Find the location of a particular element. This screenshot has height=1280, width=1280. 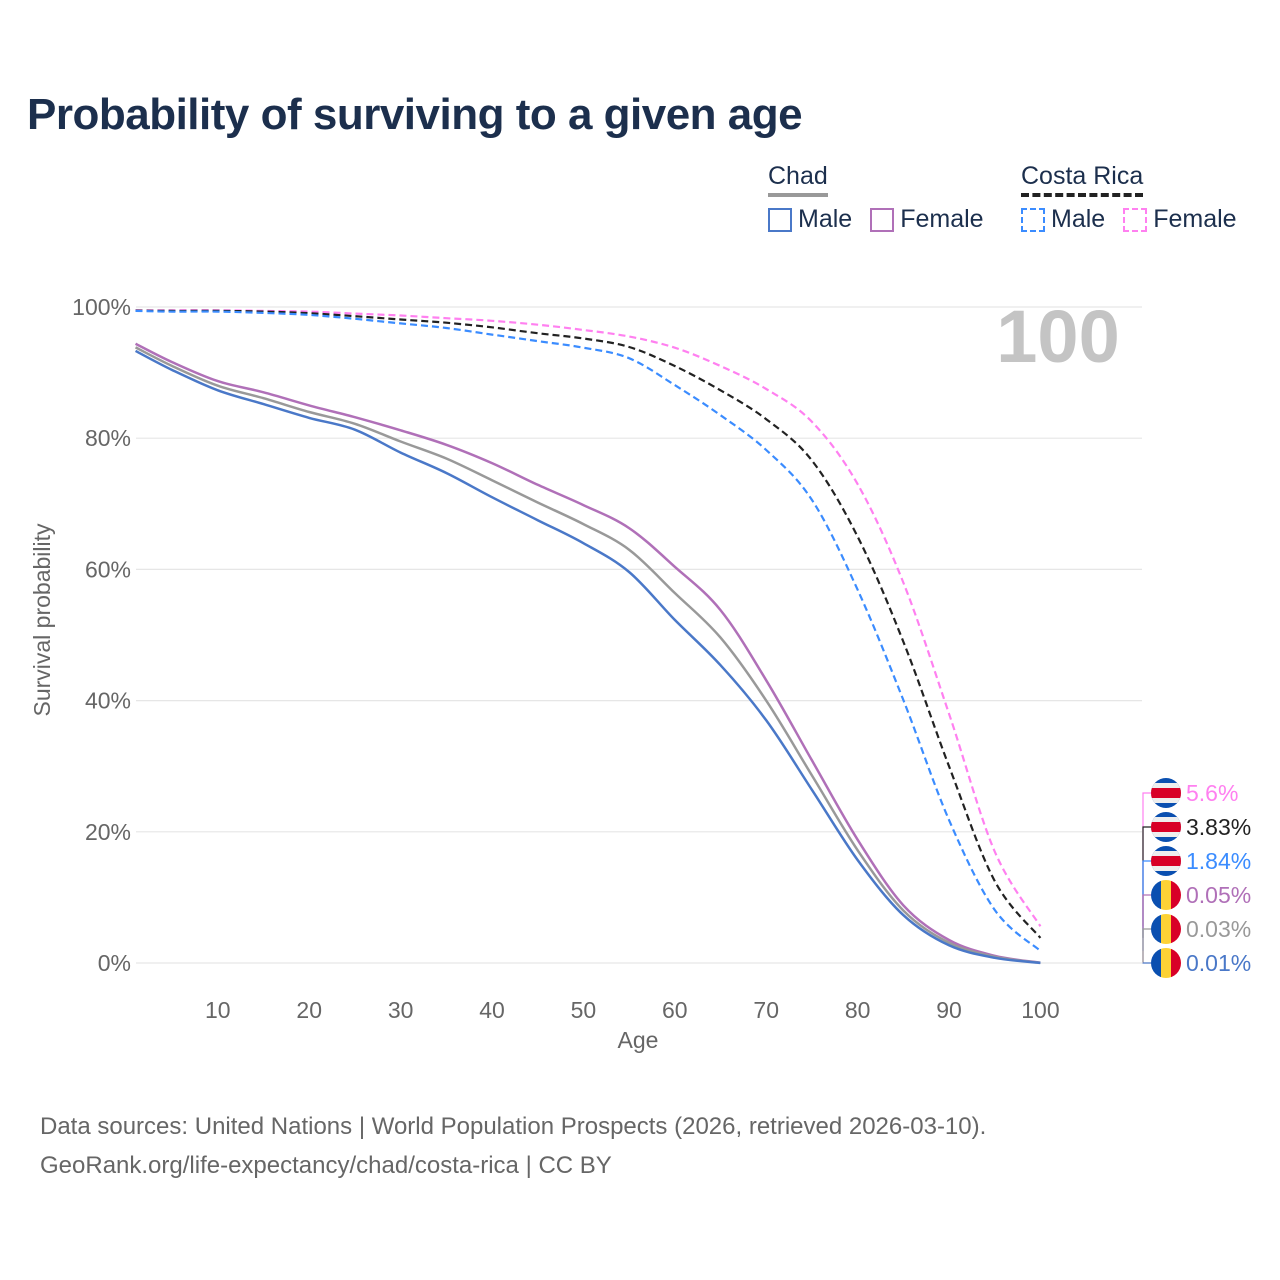

x-tick-label: 20 is located at coordinates (309, 1010).